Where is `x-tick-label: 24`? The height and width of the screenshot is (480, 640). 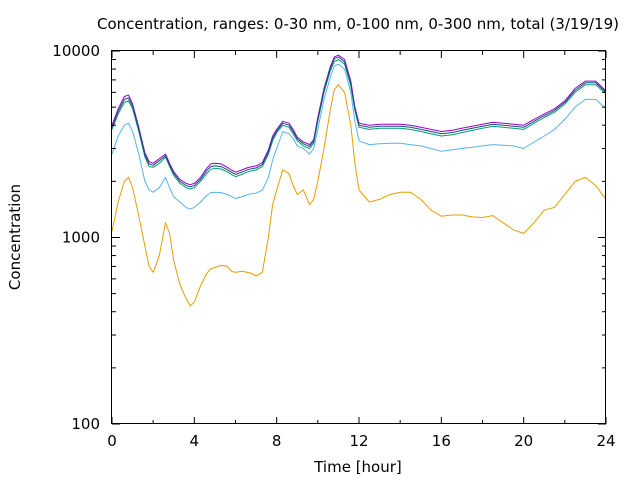
x-tick-label: 24 is located at coordinates (605, 441).